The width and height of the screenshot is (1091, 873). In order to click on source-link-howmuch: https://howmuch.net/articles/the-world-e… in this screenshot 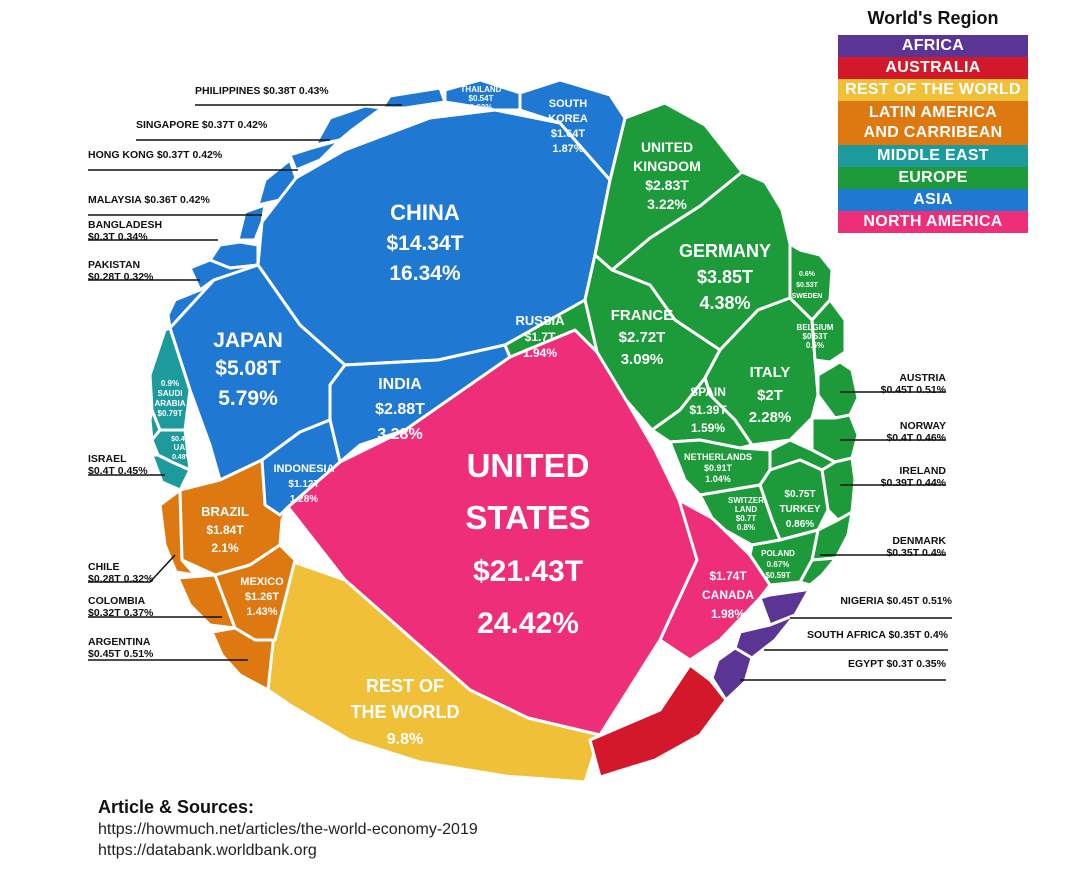, I will do `click(288, 829)`.